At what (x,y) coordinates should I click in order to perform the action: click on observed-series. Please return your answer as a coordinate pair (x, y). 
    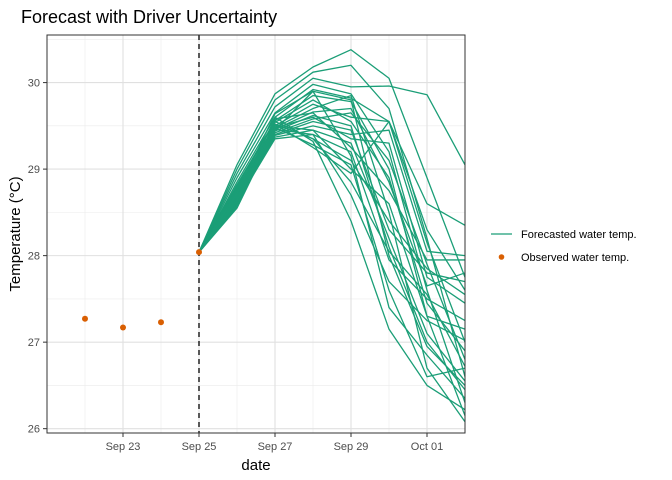
    Looking at the image, I should click on (142, 290).